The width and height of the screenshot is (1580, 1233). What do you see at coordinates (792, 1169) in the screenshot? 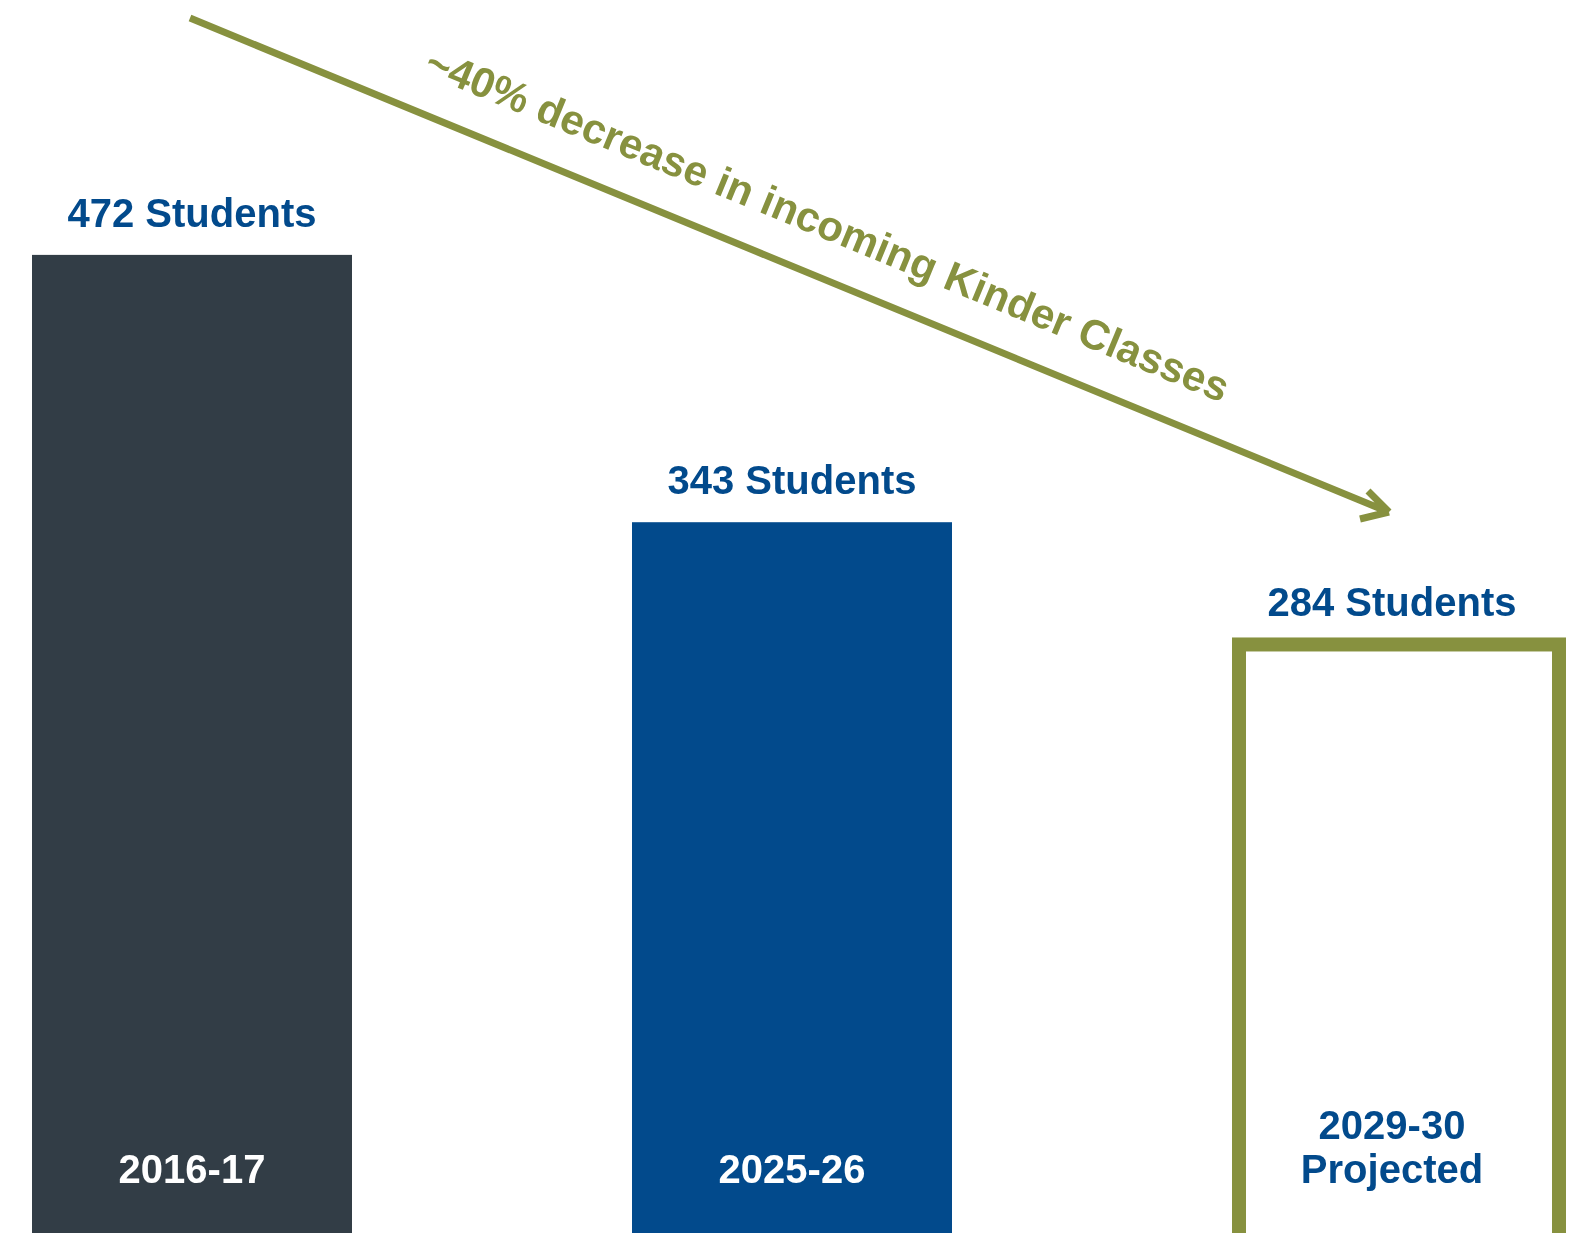
I see `x-tick-label: 2025-26` at bounding box center [792, 1169].